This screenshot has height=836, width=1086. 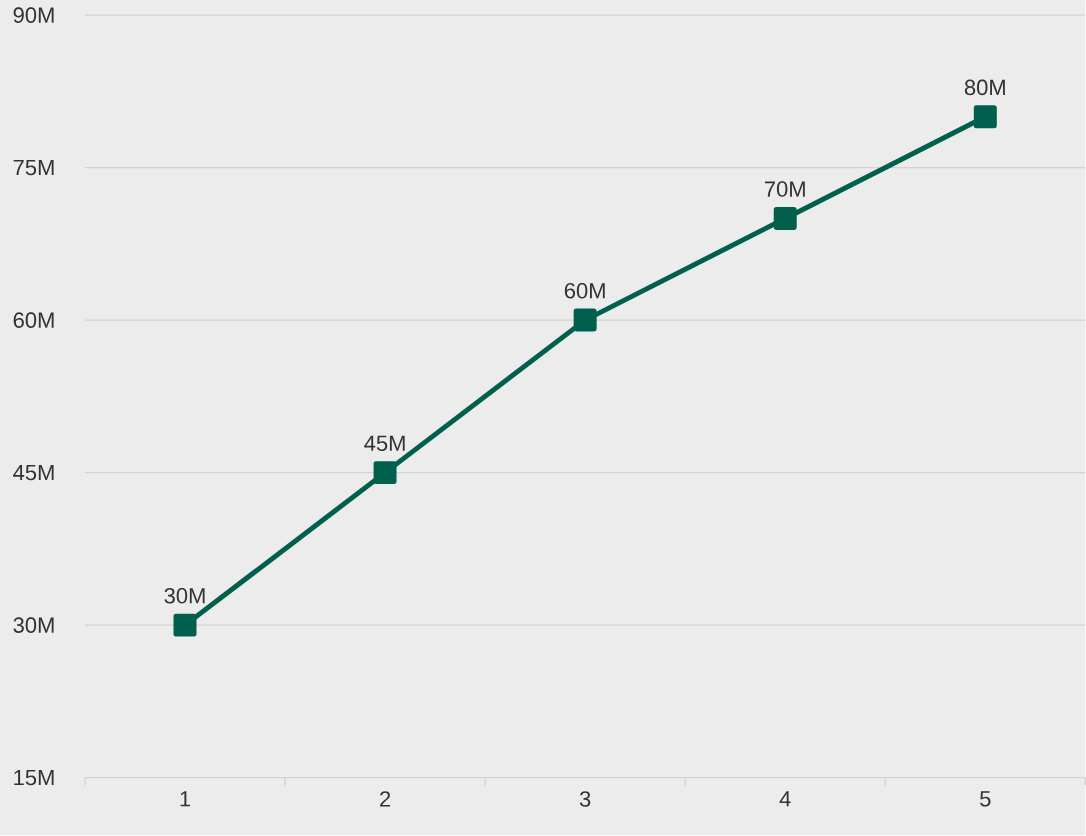 What do you see at coordinates (185, 799) in the screenshot?
I see `x-tick-label: 1` at bounding box center [185, 799].